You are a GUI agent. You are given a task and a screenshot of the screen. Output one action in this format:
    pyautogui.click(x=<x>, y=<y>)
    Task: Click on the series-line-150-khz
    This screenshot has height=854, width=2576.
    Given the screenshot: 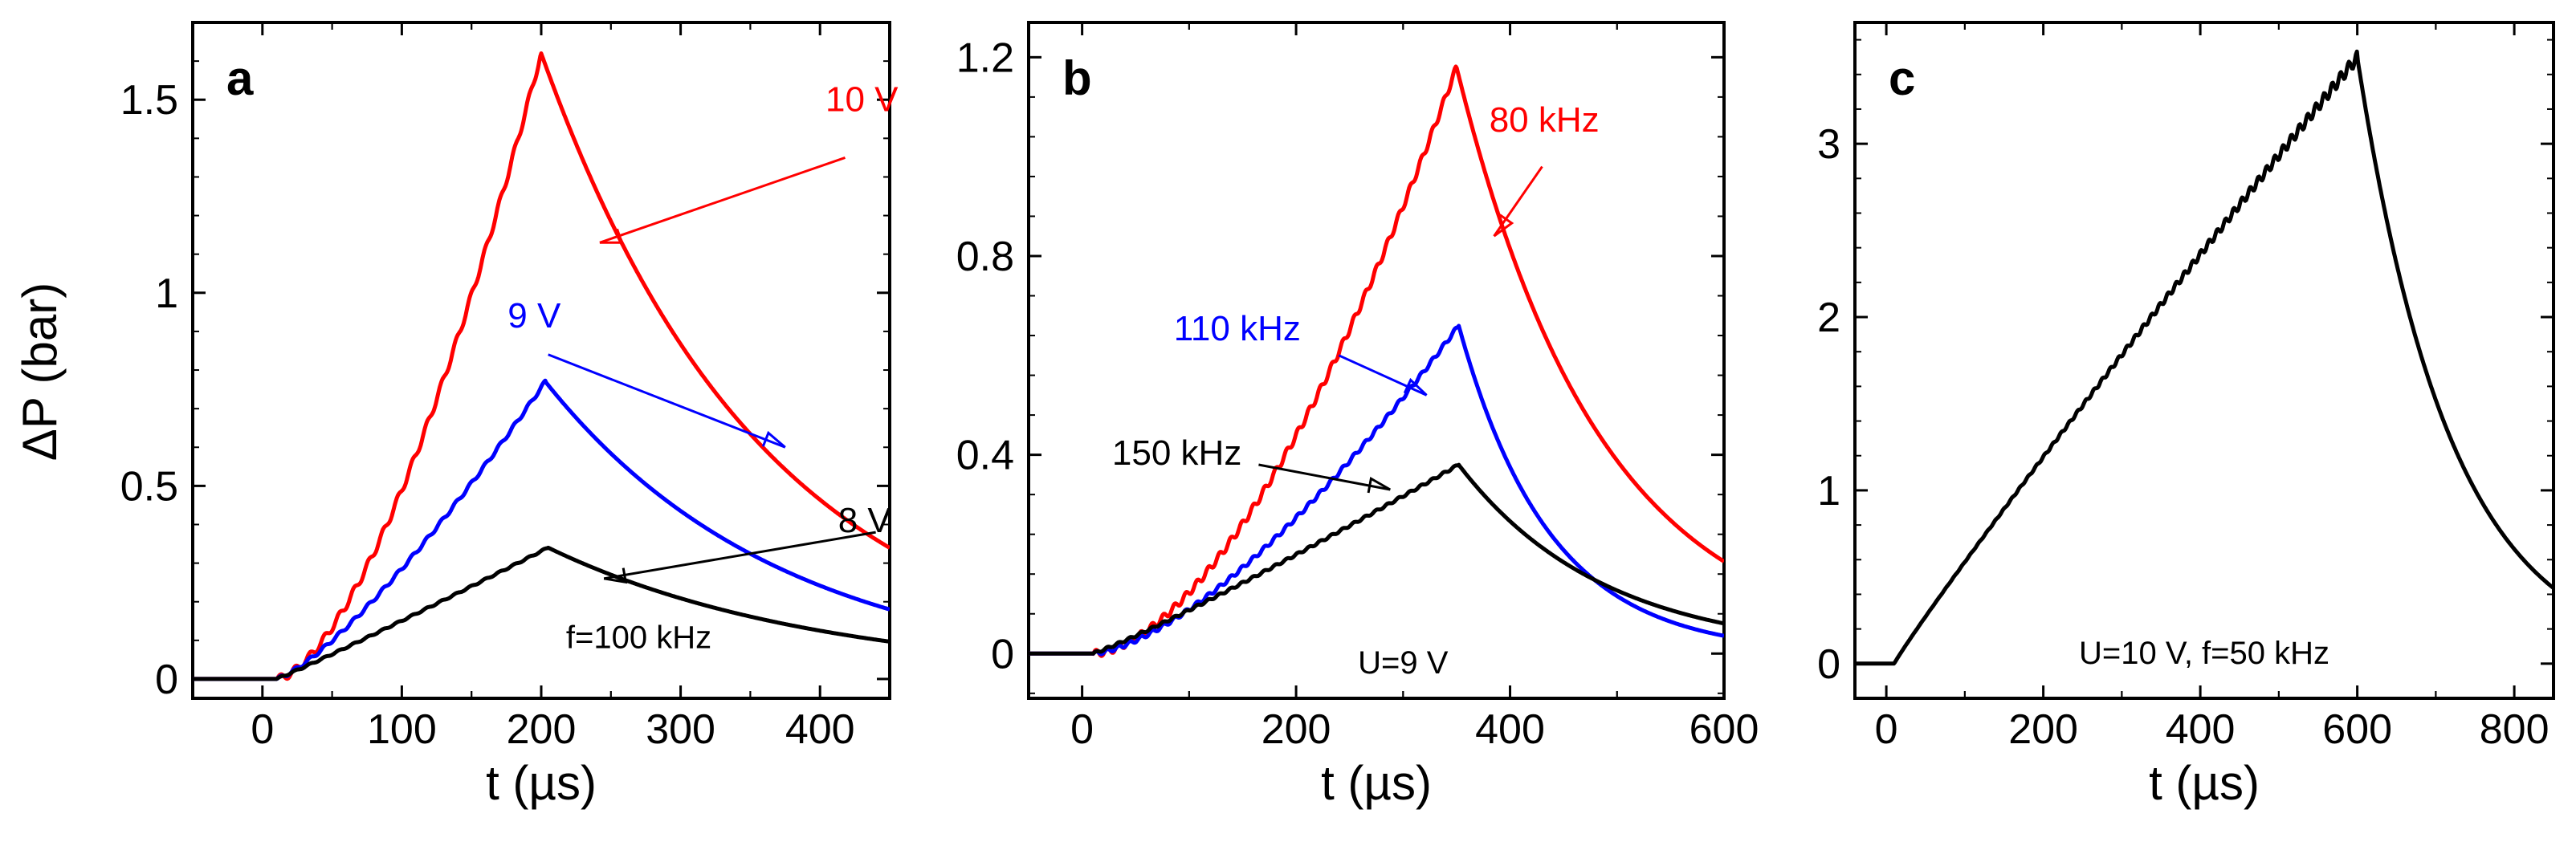 What is the action you would take?
    pyautogui.click(x=1376, y=559)
    